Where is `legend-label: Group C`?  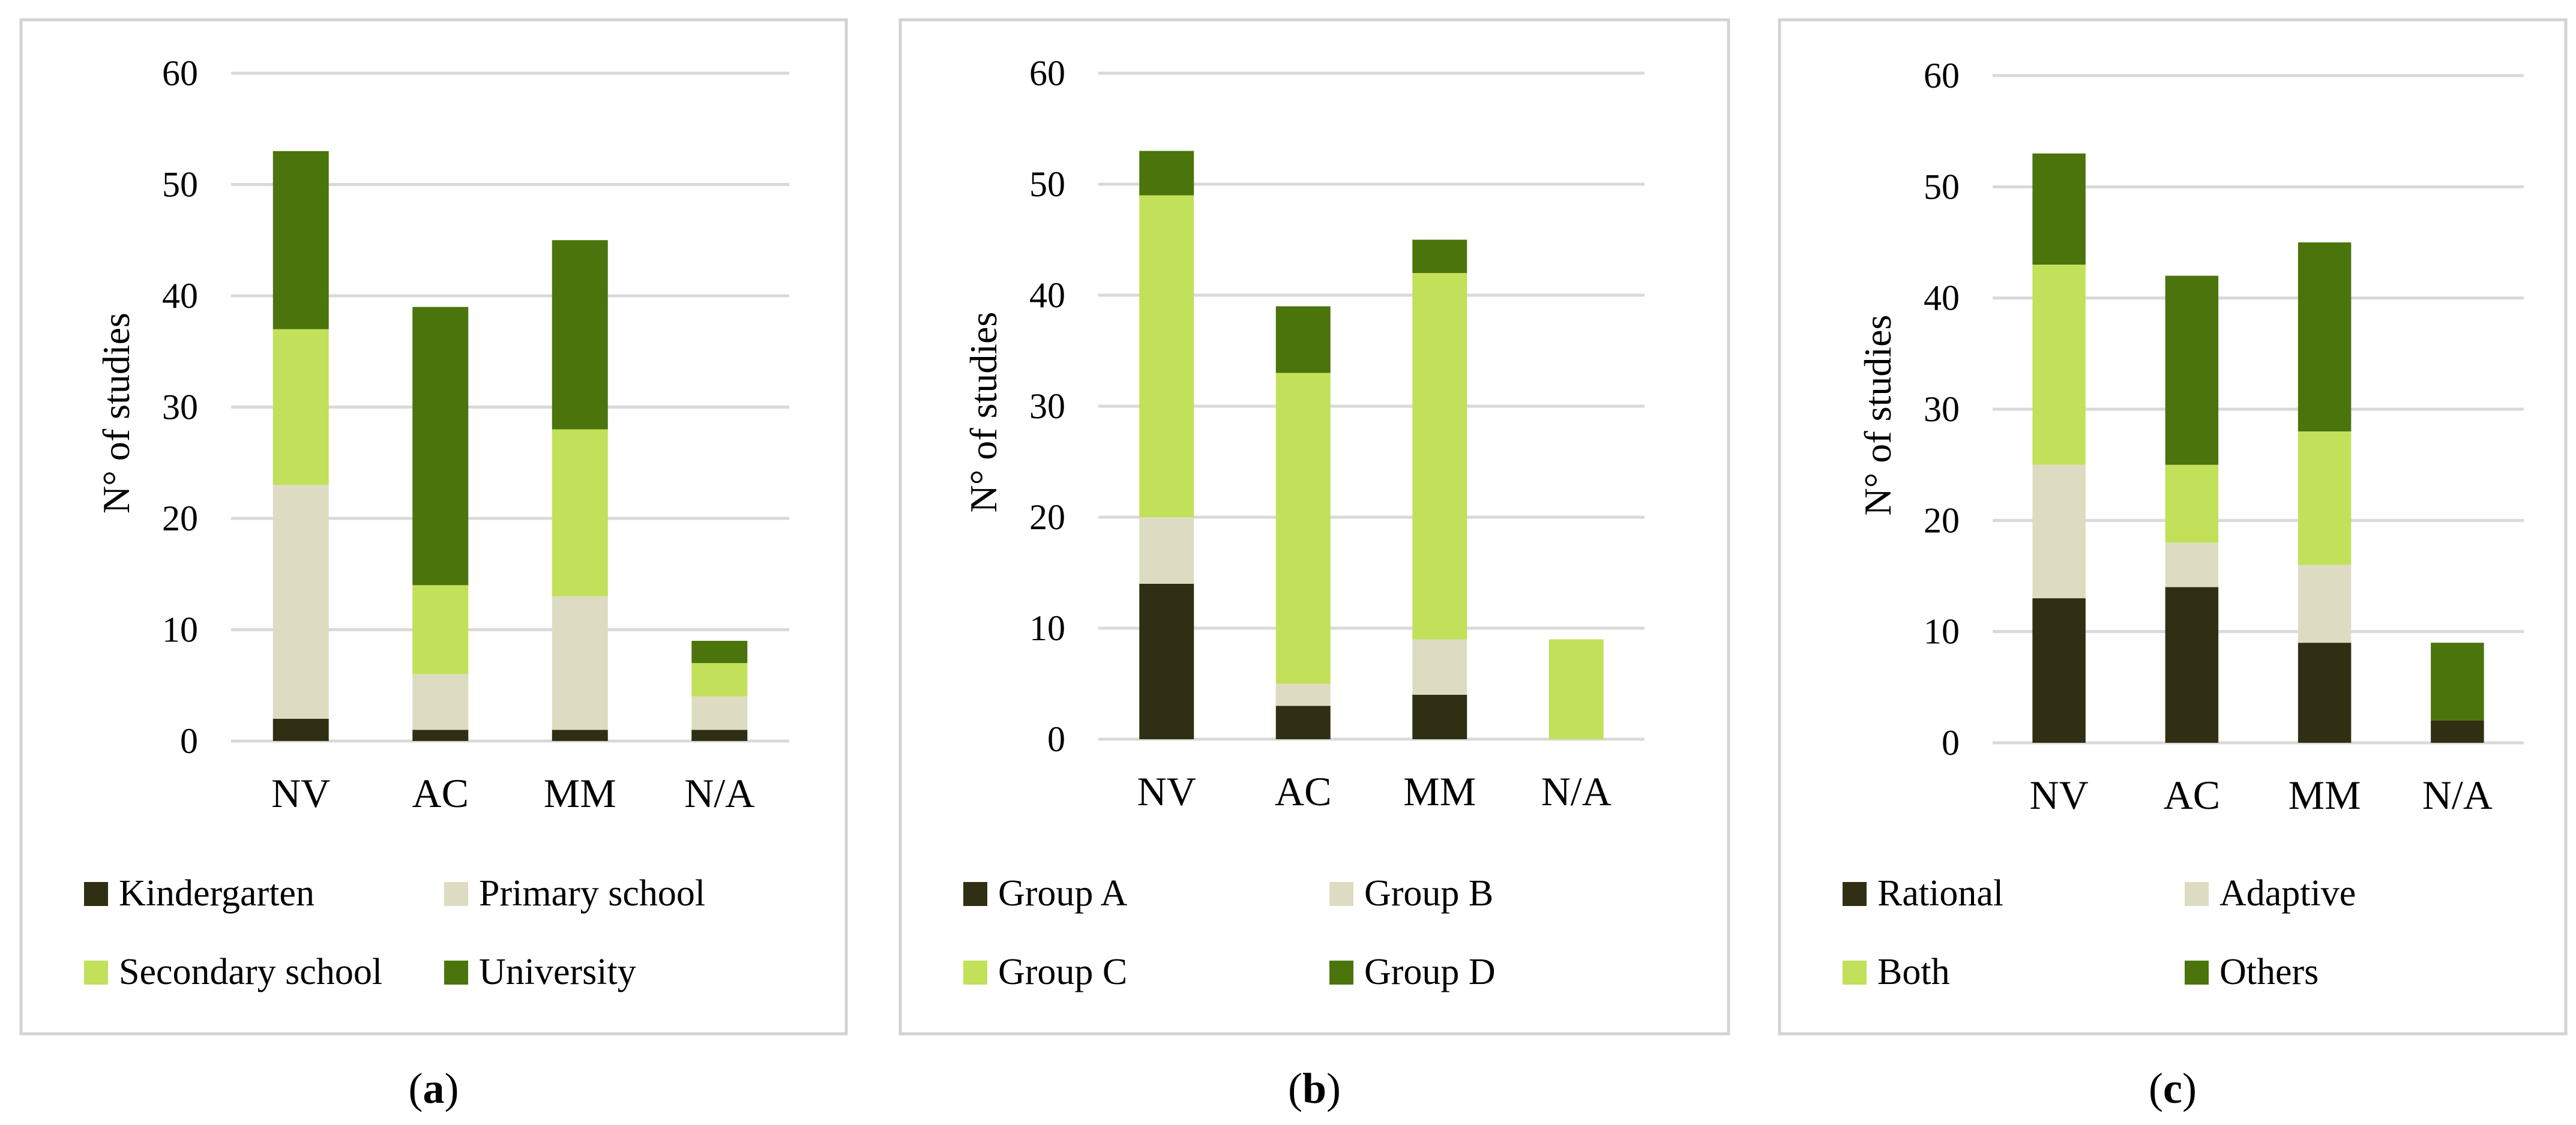 legend-label: Group C is located at coordinates (1062, 972).